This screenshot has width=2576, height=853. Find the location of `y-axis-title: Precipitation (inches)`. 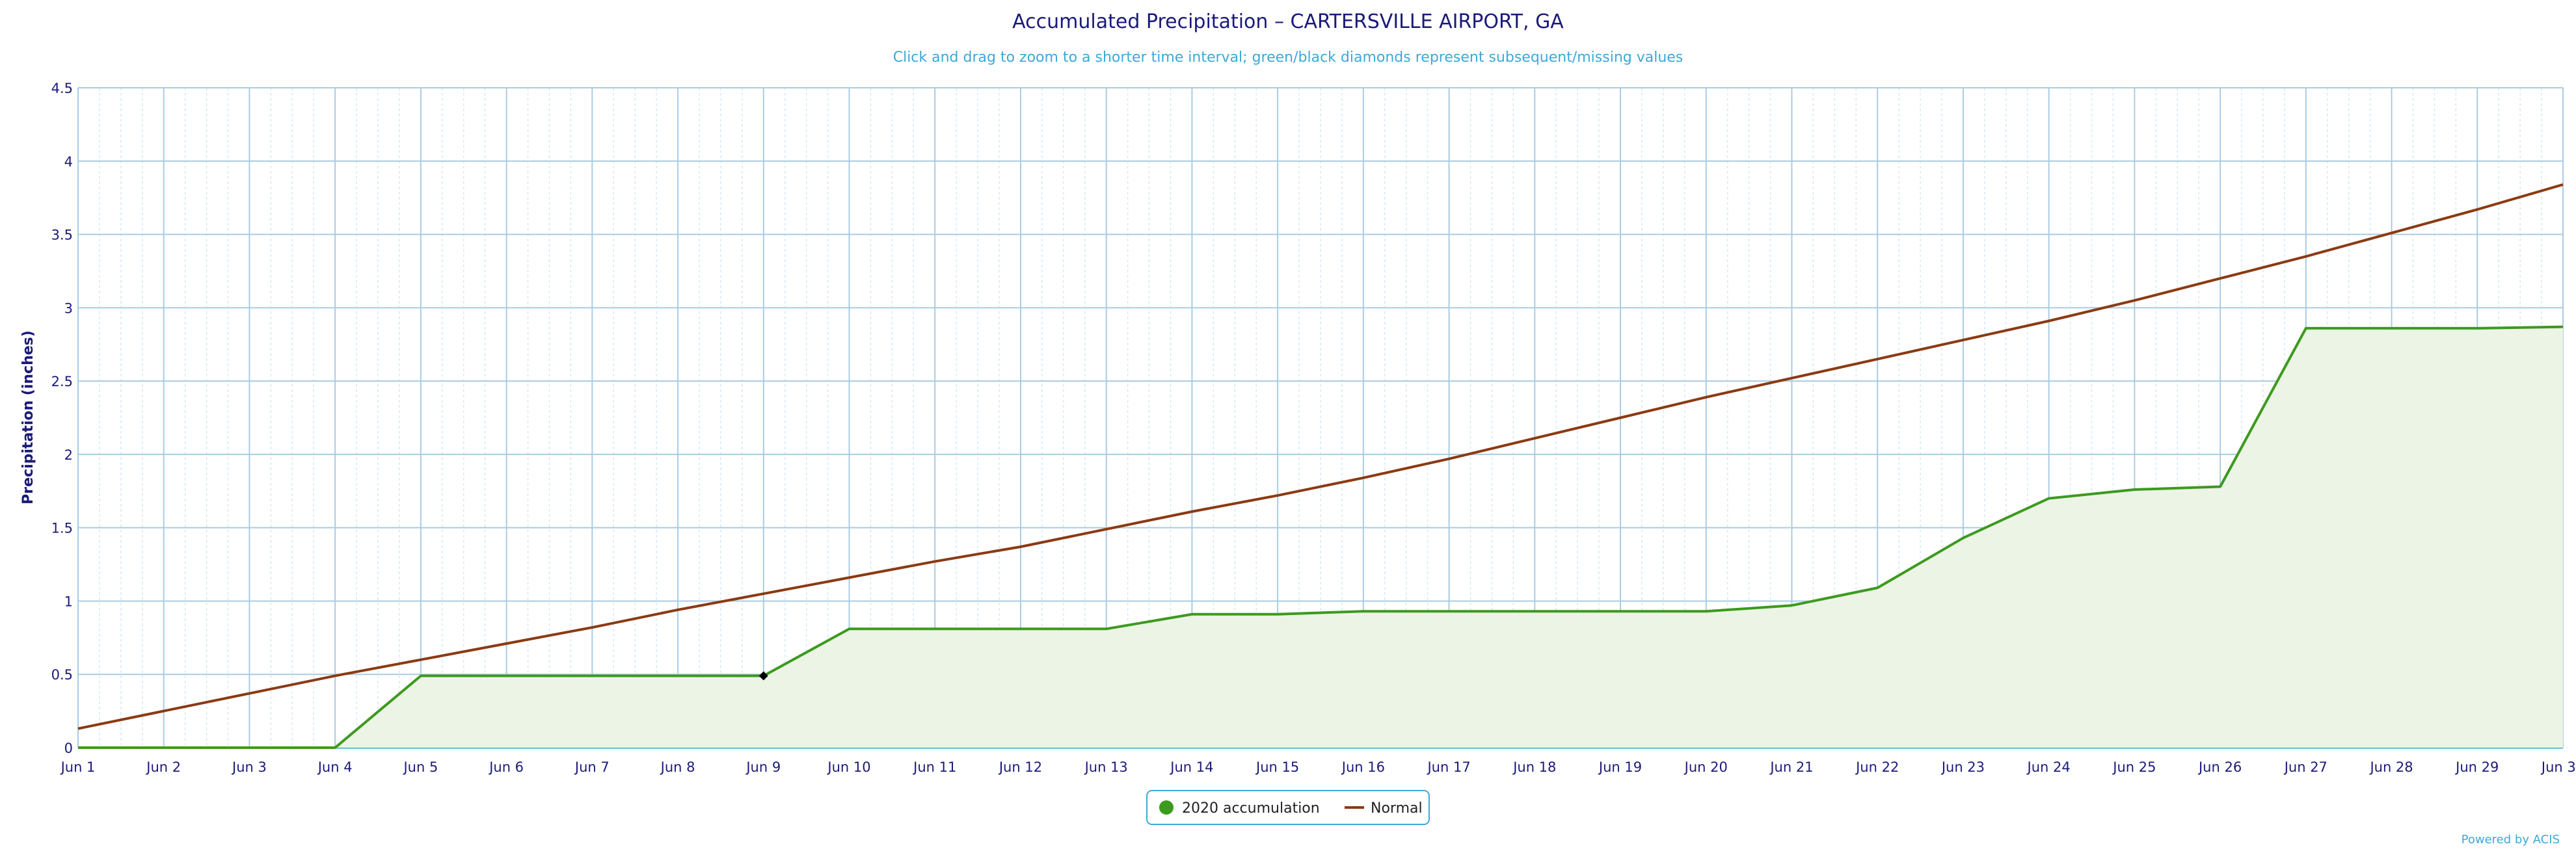

y-axis-title: Precipitation (inches) is located at coordinates (28, 417).